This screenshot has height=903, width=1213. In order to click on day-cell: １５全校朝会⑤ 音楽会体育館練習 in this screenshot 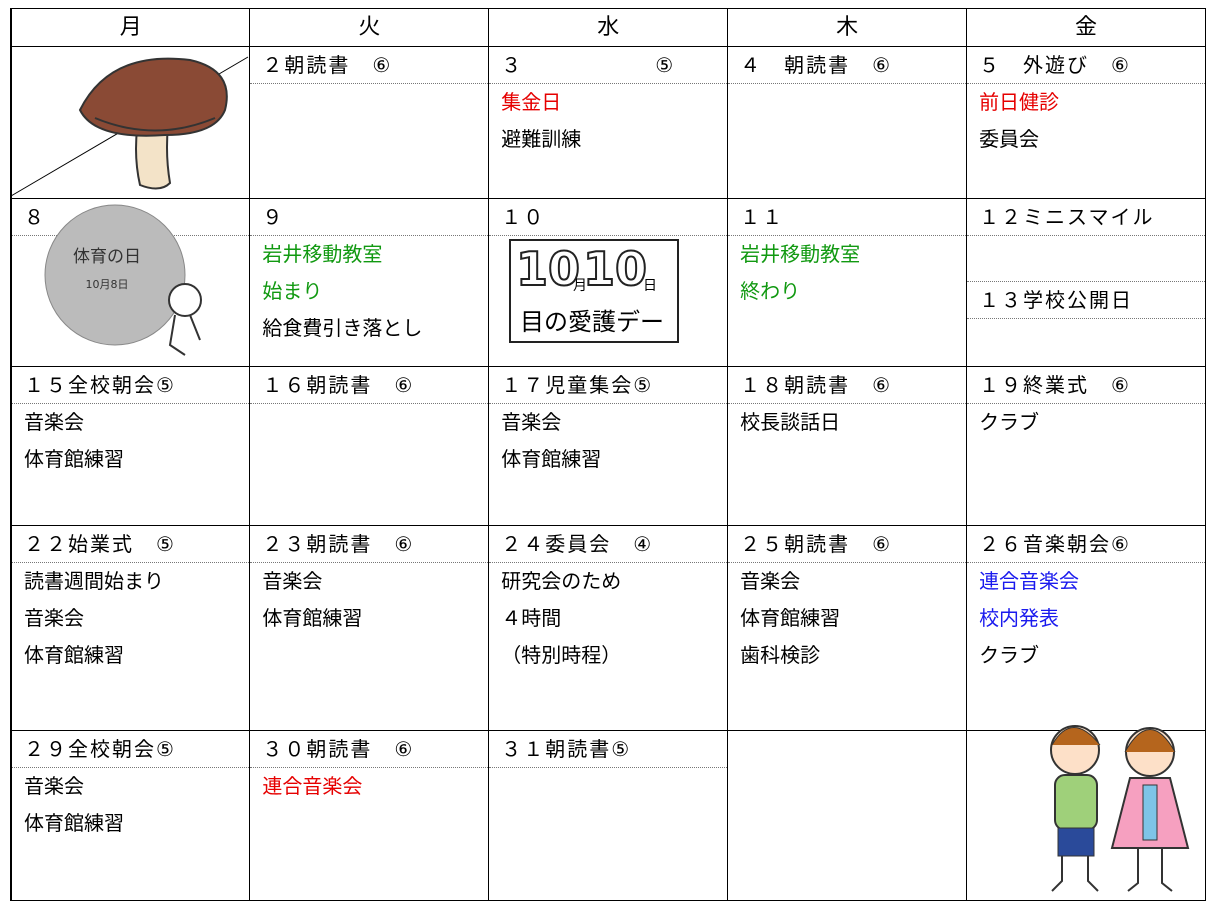, I will do `click(130, 446)`.